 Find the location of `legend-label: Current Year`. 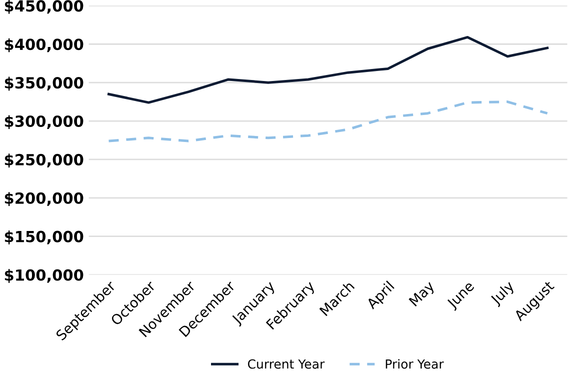

legend-label: Current Year is located at coordinates (286, 364).